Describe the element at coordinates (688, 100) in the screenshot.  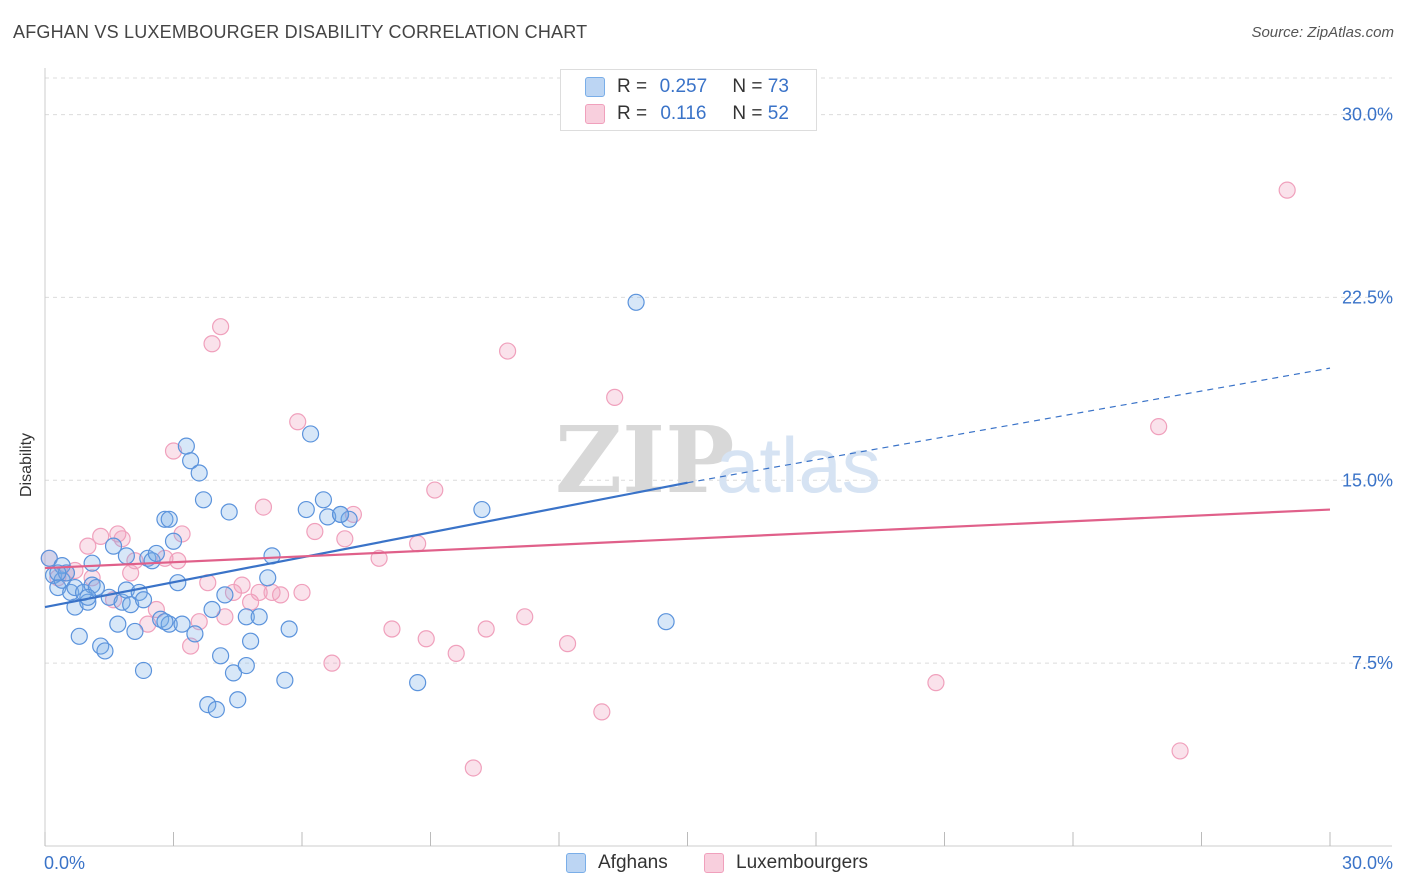
I see `stats-legend: R = 0.257 N = 73 R = 0.116 N = 52` at that location.